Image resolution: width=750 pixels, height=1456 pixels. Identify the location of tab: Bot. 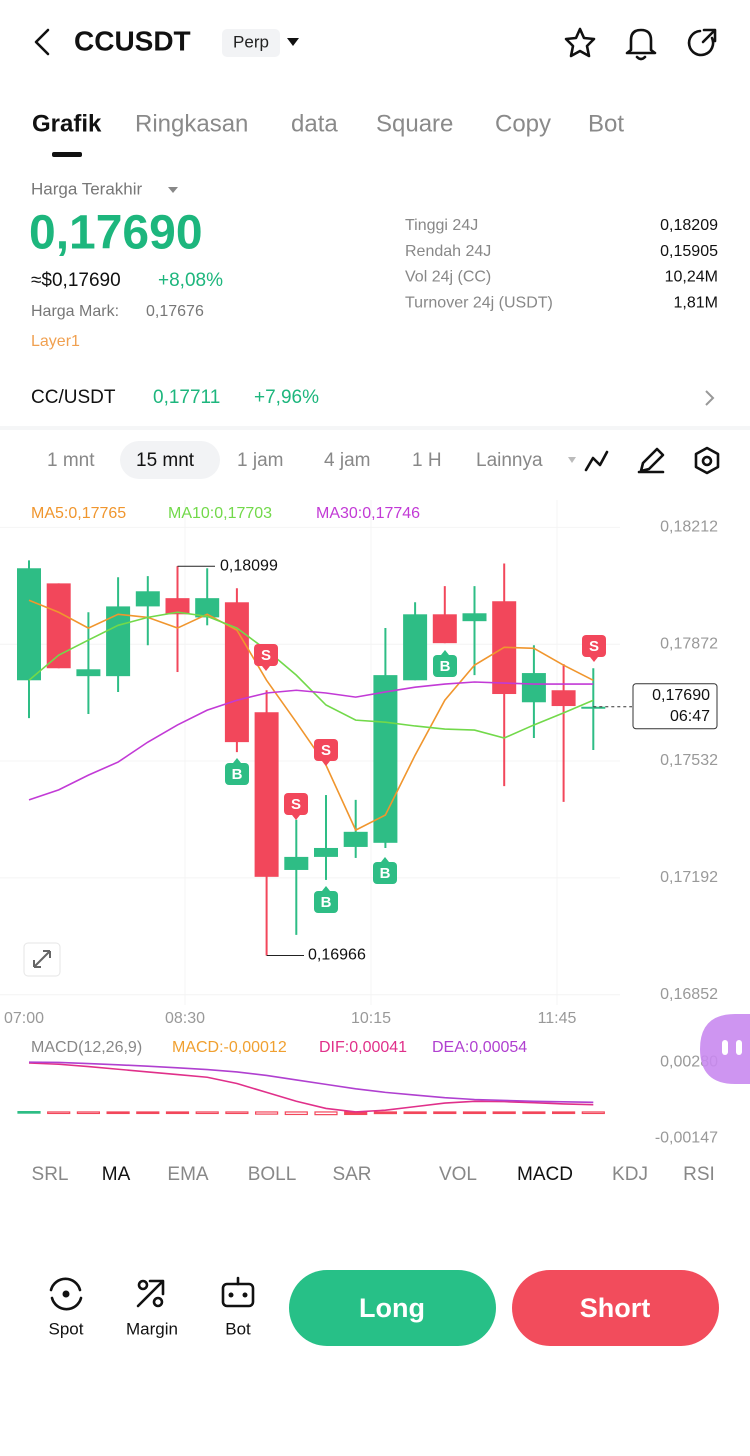
(606, 123).